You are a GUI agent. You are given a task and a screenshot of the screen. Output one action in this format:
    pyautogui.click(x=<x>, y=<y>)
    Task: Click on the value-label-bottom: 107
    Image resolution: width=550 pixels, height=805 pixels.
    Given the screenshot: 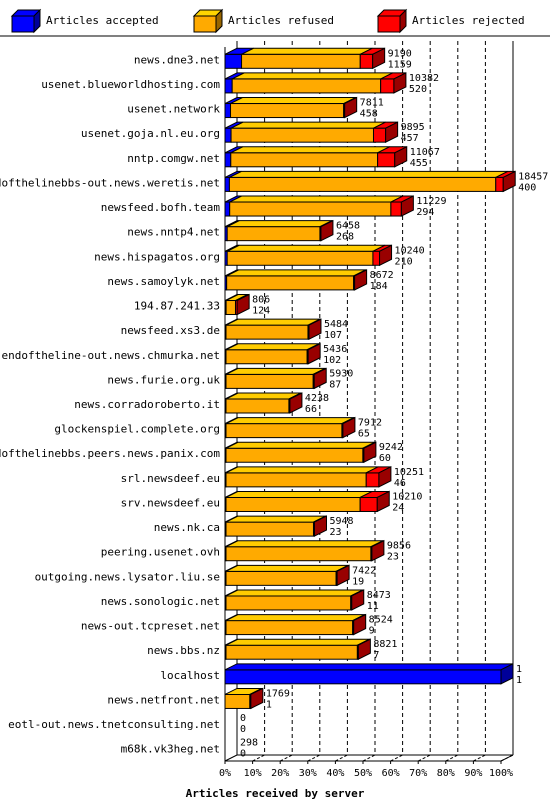 What is the action you would take?
    pyautogui.click(x=333, y=335)
    